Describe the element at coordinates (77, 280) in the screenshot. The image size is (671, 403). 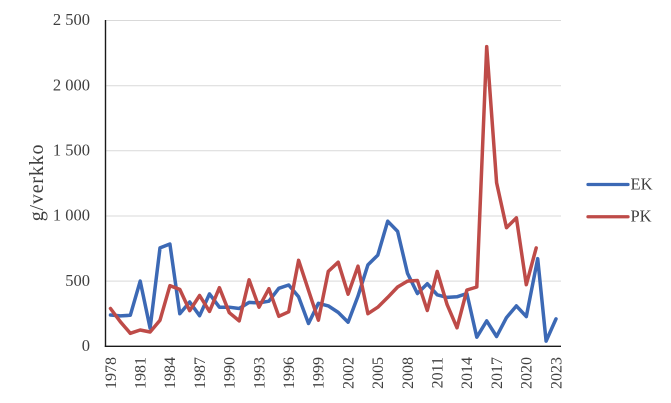
I see `svg-text: 500` at that location.